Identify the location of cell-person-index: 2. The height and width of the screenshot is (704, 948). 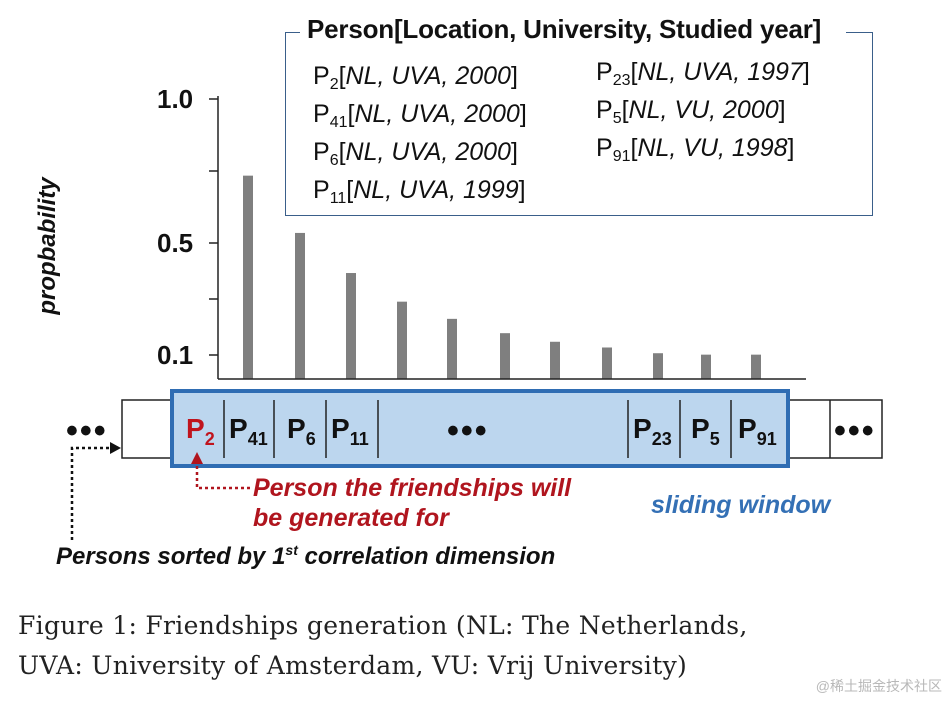
(209, 439).